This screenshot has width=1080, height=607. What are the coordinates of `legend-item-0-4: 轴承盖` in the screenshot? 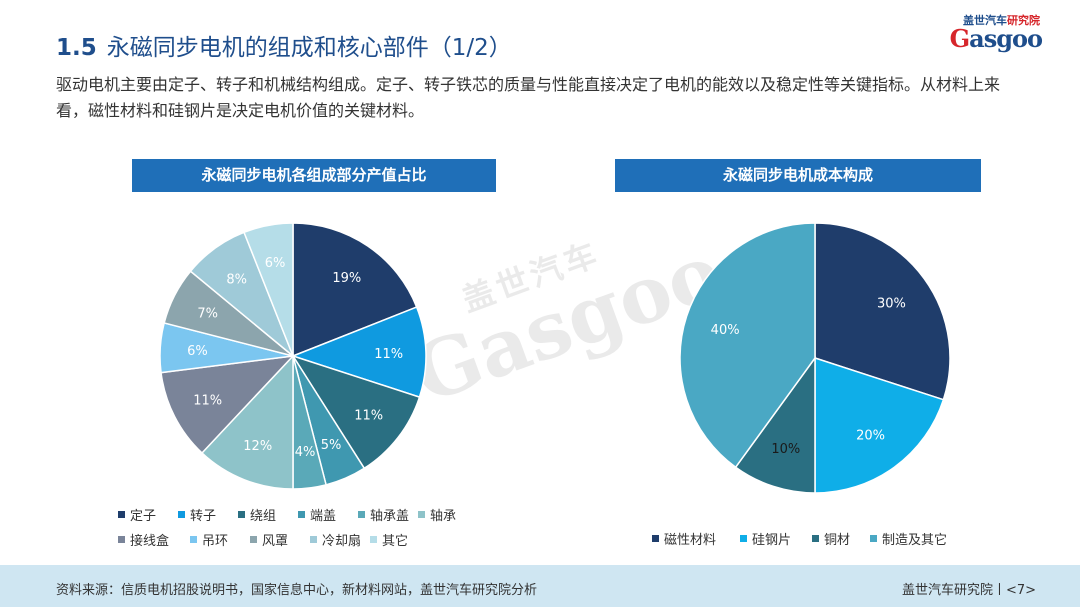 It's located at (383, 514).